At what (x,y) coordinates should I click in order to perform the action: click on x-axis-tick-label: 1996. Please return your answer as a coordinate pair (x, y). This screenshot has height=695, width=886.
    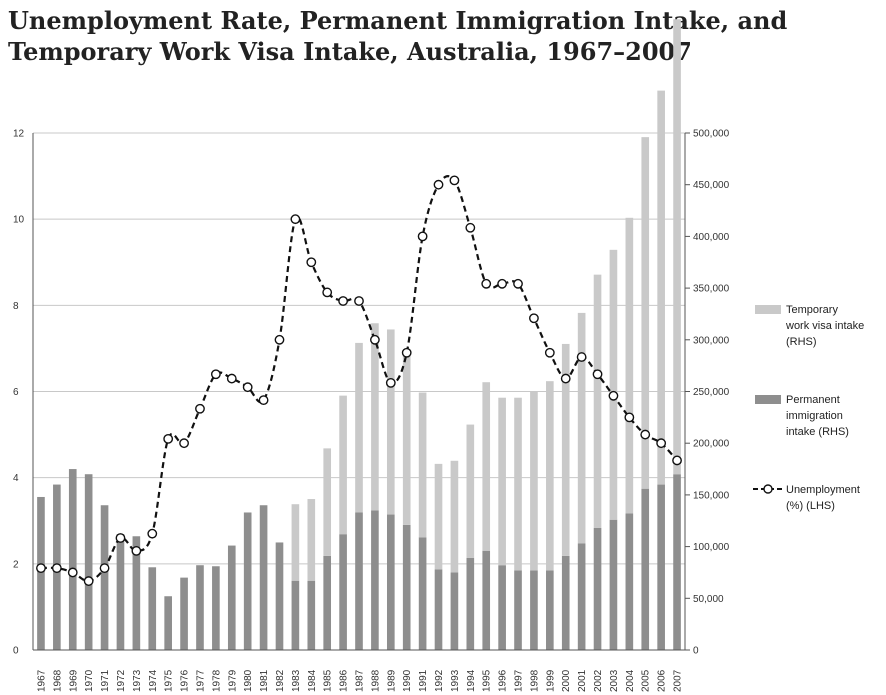
    Looking at the image, I should click on (503, 680).